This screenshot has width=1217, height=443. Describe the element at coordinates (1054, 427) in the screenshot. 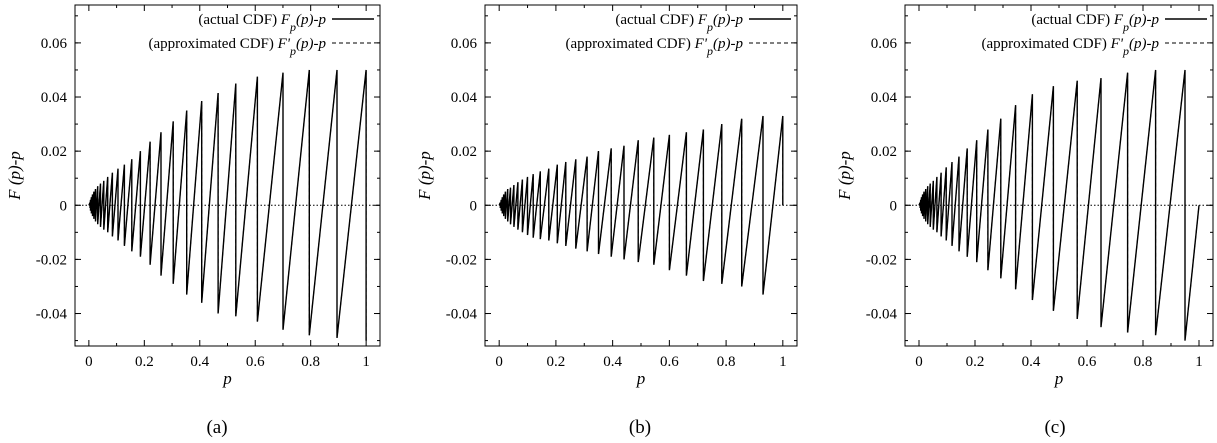

I see `panel-caption: (c)` at that location.